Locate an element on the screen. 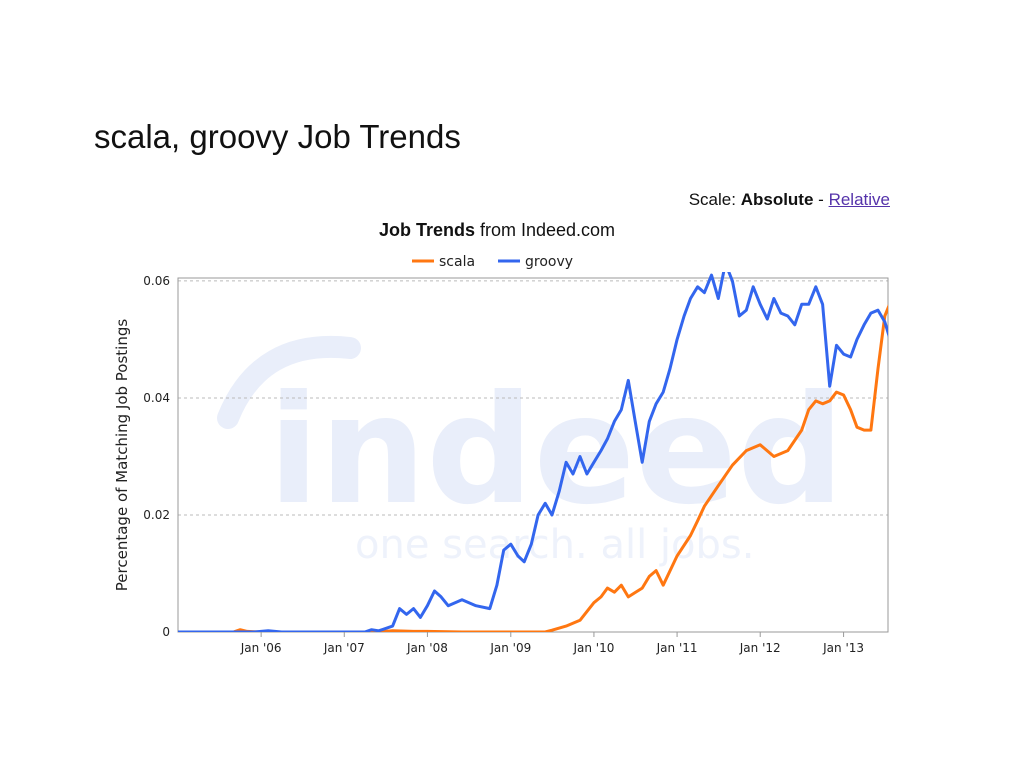 This screenshot has width=1024, height=768. y-axis: 0 0.02 0.04 0.06 is located at coordinates (156, 456).